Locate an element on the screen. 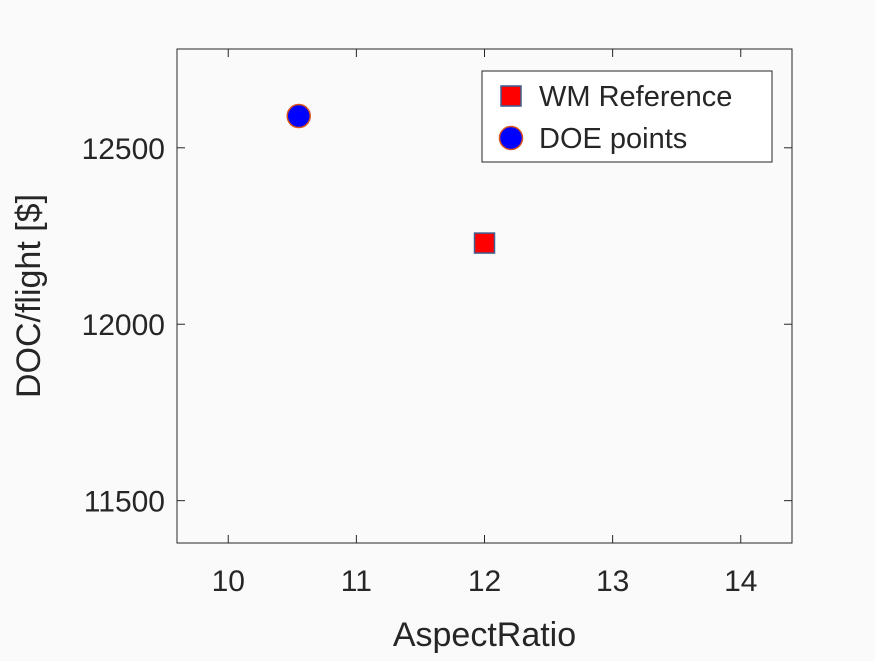 The height and width of the screenshot is (661, 875). x-tick-label: 11 is located at coordinates (356, 581).